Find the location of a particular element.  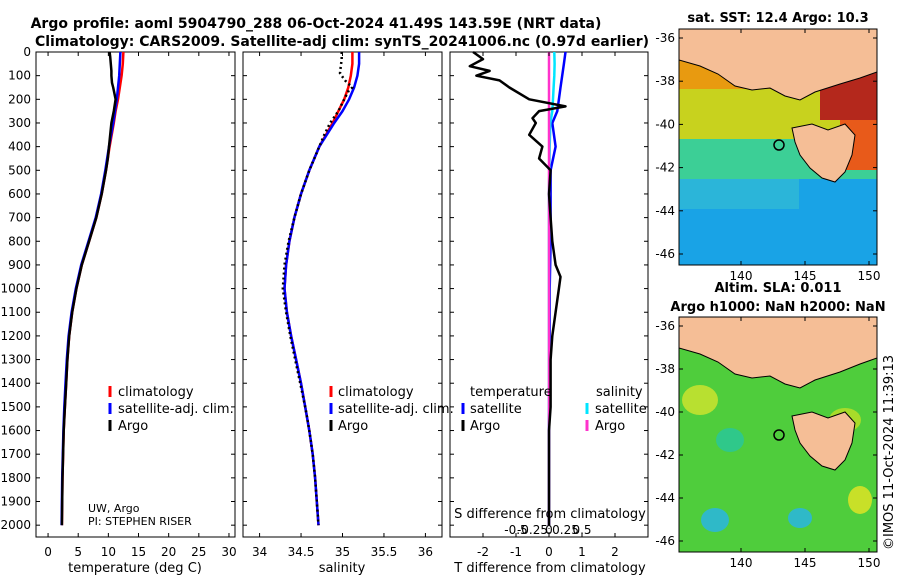

x-tick-label: 35.5 is located at coordinates (384, 552).